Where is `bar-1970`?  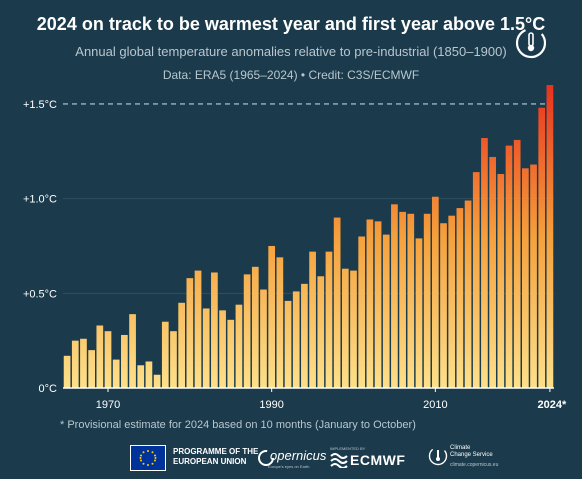
bar-1970 is located at coordinates (108, 359).